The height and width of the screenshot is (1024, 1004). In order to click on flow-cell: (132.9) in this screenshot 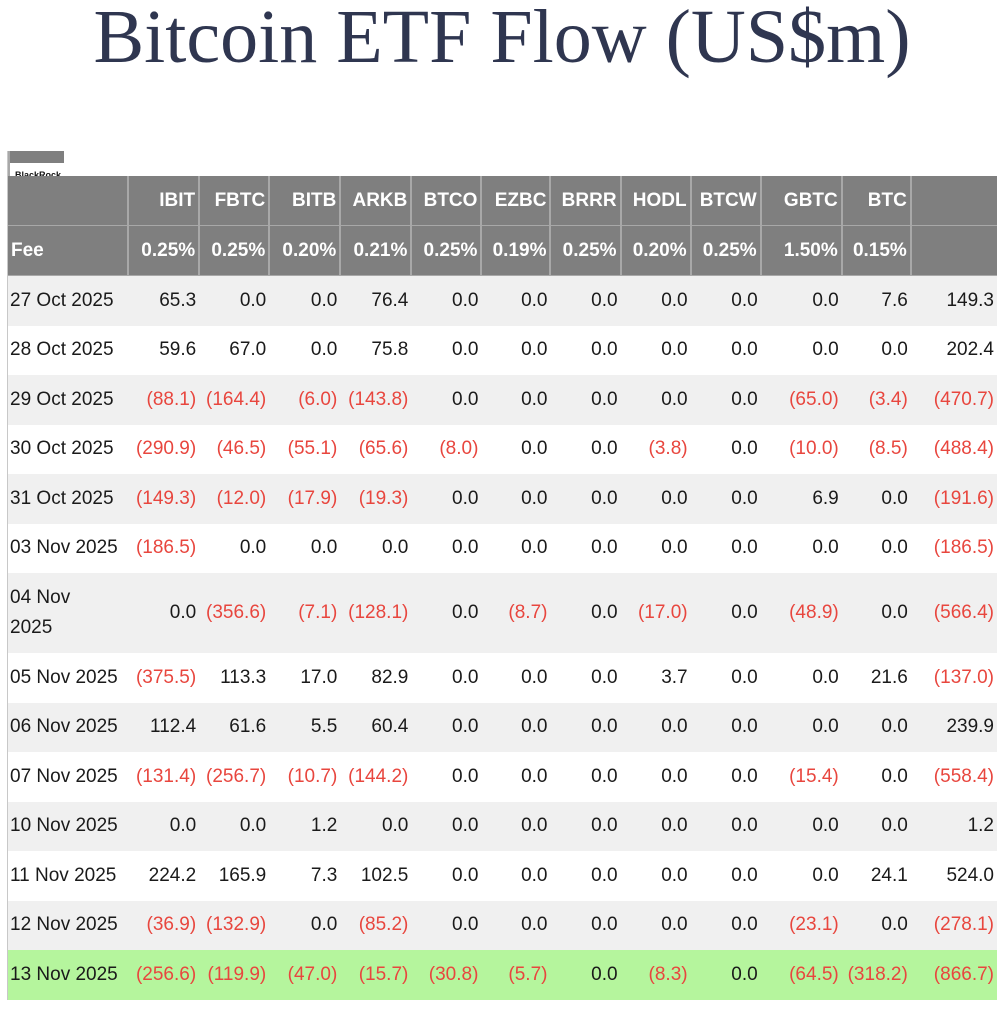, I will do `click(234, 925)`.